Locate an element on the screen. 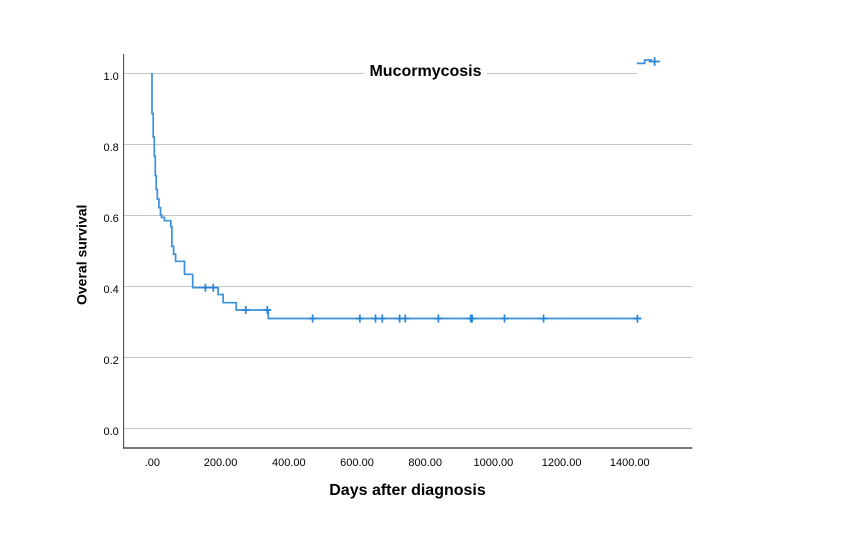 The height and width of the screenshot is (551, 849). svg-text: Mucormycosis is located at coordinates (425, 71).